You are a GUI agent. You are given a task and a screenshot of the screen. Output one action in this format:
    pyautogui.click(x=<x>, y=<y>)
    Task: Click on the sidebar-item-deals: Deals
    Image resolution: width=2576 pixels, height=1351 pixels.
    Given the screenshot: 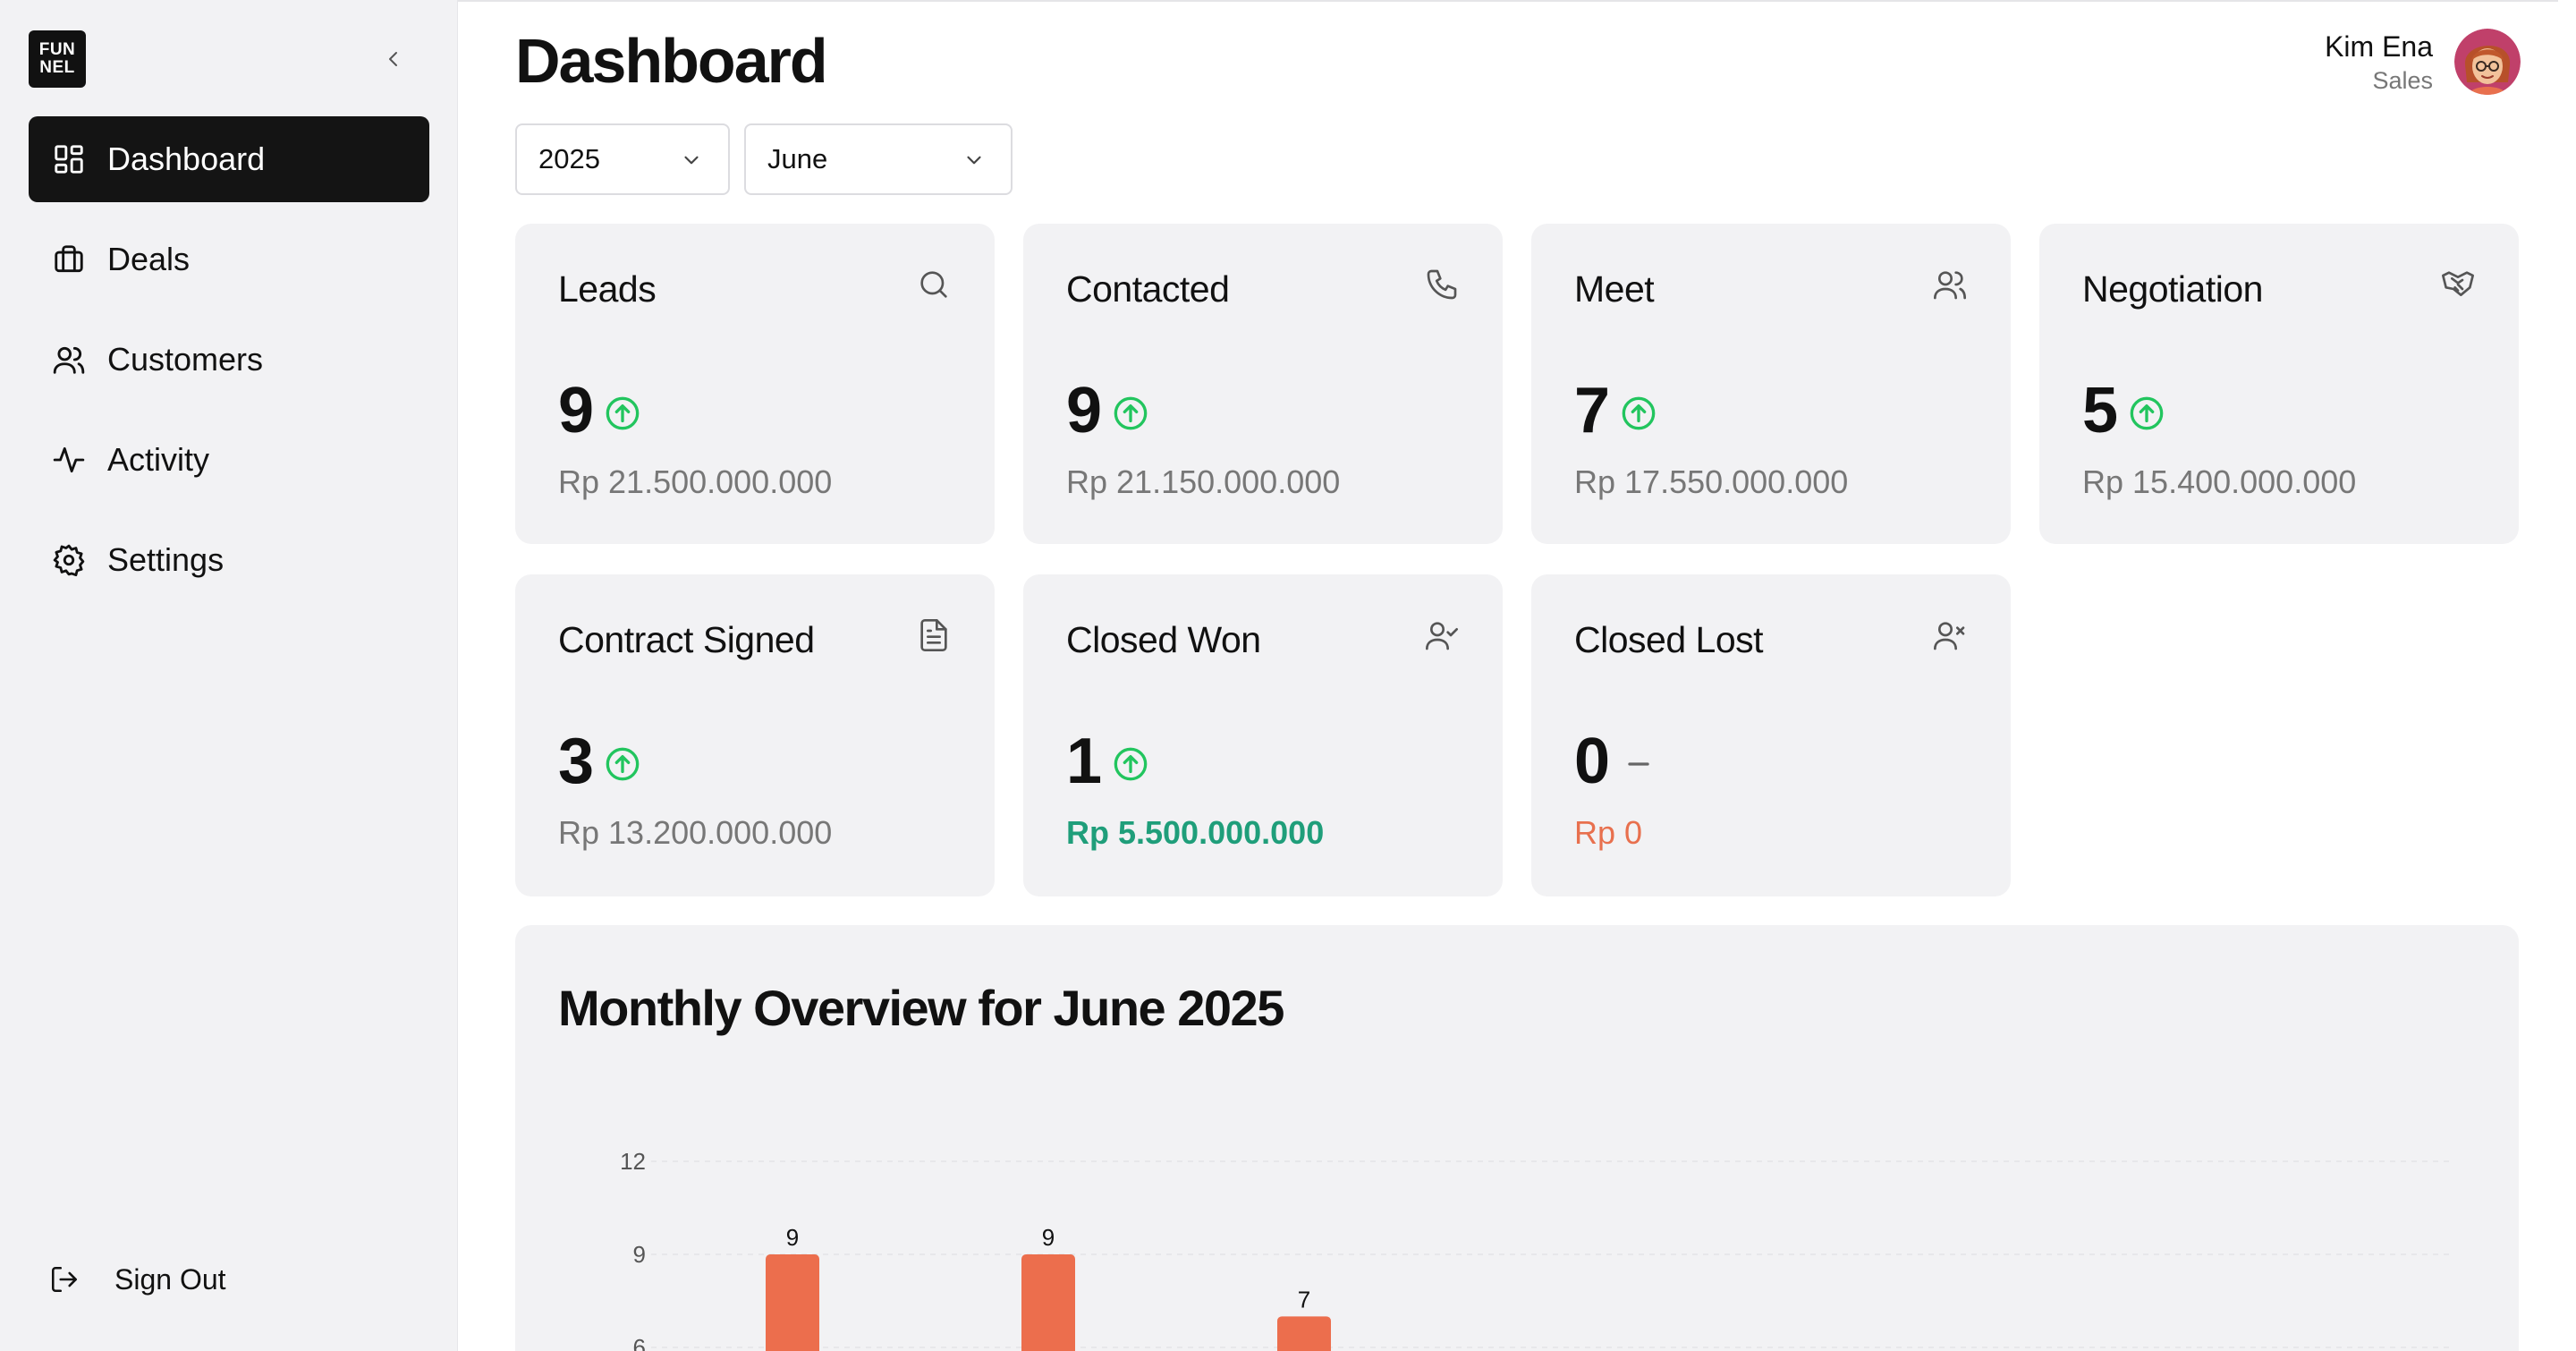 What is the action you would take?
    pyautogui.click(x=229, y=259)
    